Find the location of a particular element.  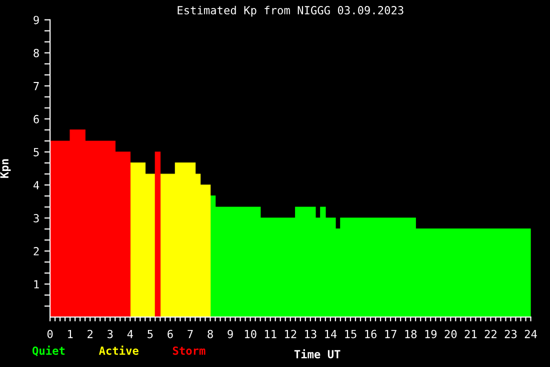

chart-title: Estimated Kp from NIGGG 03.09.2023 is located at coordinates (291, 11).